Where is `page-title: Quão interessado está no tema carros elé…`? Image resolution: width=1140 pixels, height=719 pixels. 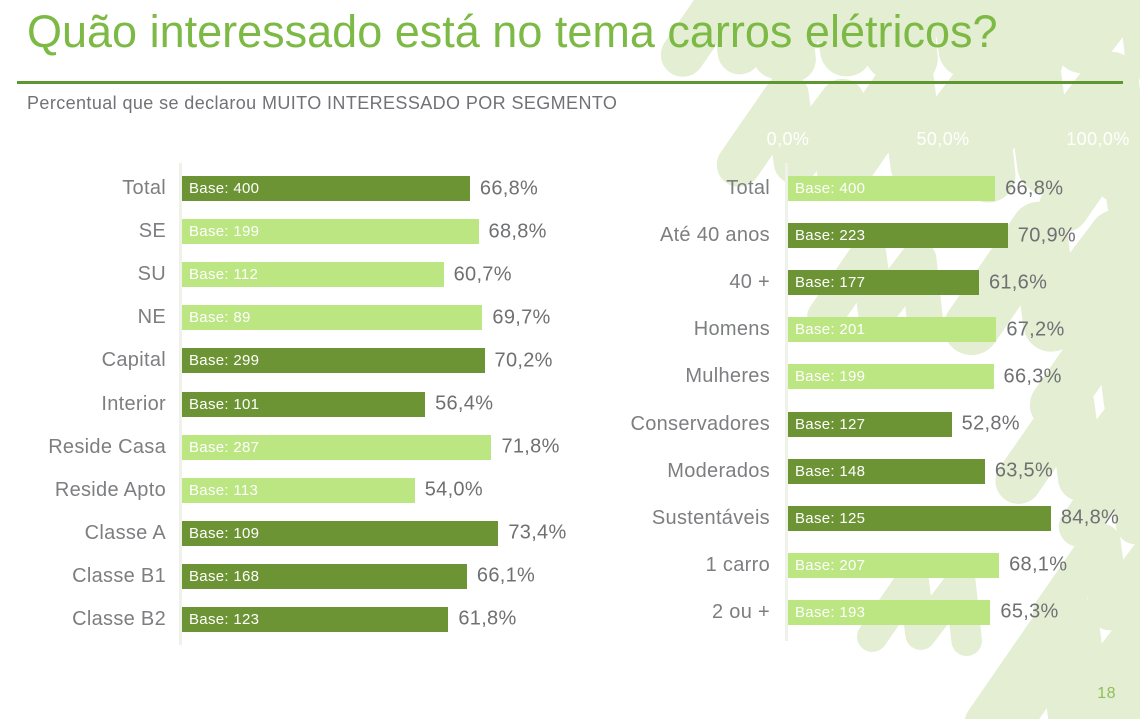
page-title: Quão interessado está no tema carros elé… is located at coordinates (512, 31).